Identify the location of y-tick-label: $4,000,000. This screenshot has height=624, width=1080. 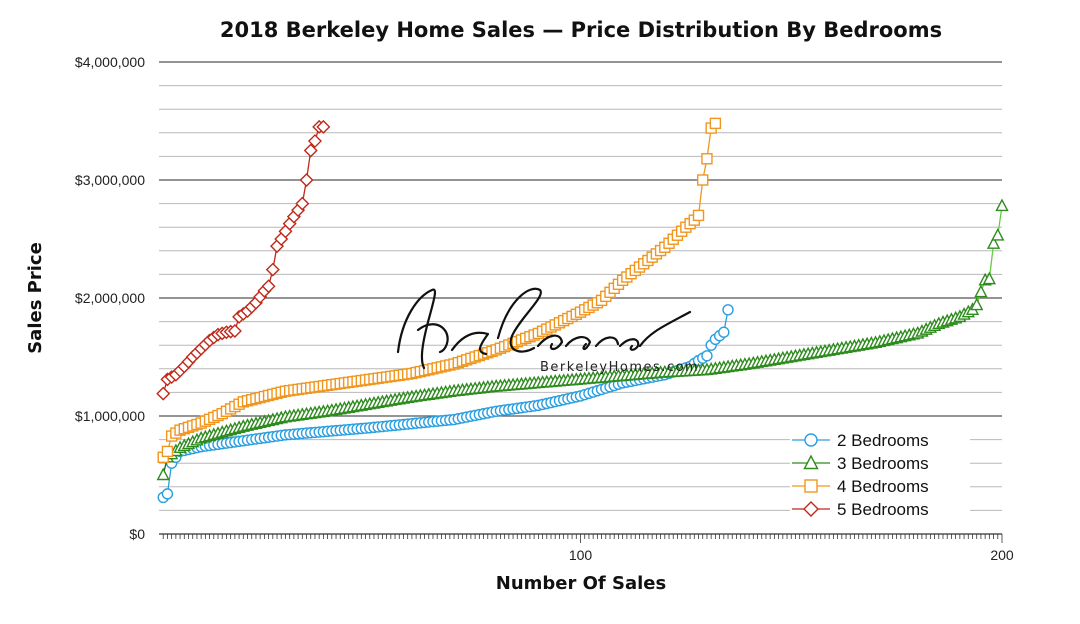
(110, 62).